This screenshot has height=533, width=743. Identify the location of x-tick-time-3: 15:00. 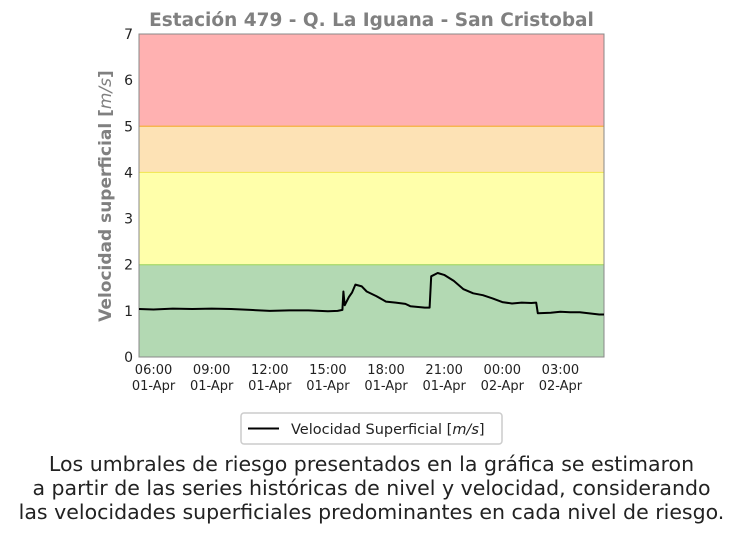
(327, 370).